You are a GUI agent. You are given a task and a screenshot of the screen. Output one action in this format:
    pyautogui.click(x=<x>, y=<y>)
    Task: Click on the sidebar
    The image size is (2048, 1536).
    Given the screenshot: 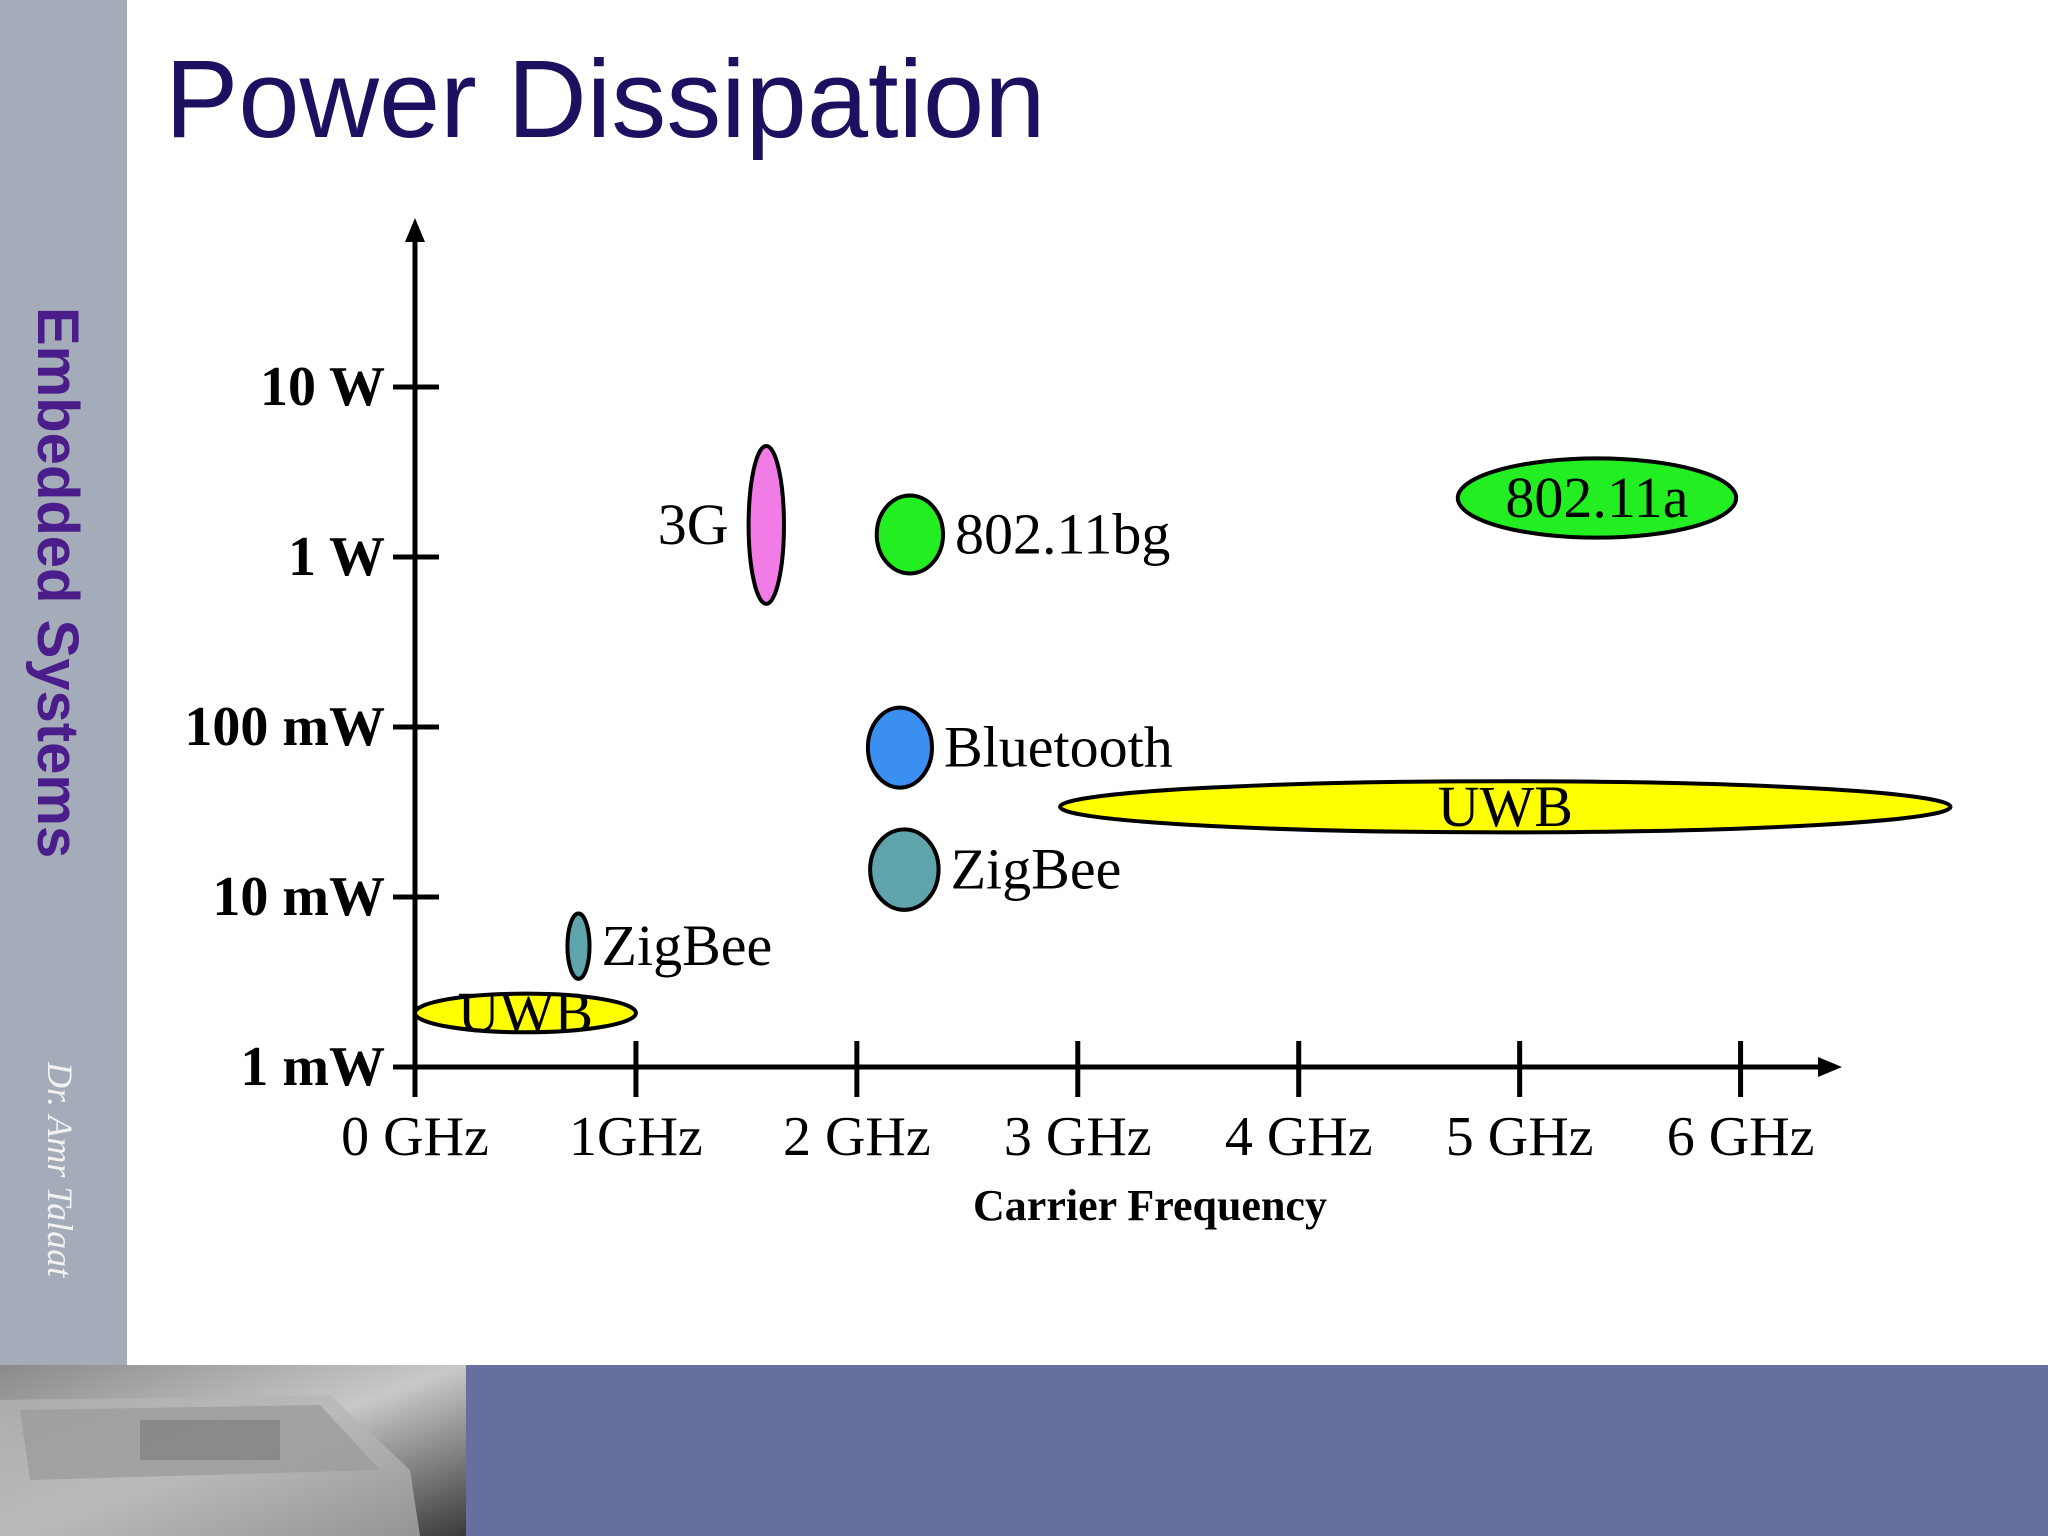 What is the action you would take?
    pyautogui.click(x=63, y=682)
    